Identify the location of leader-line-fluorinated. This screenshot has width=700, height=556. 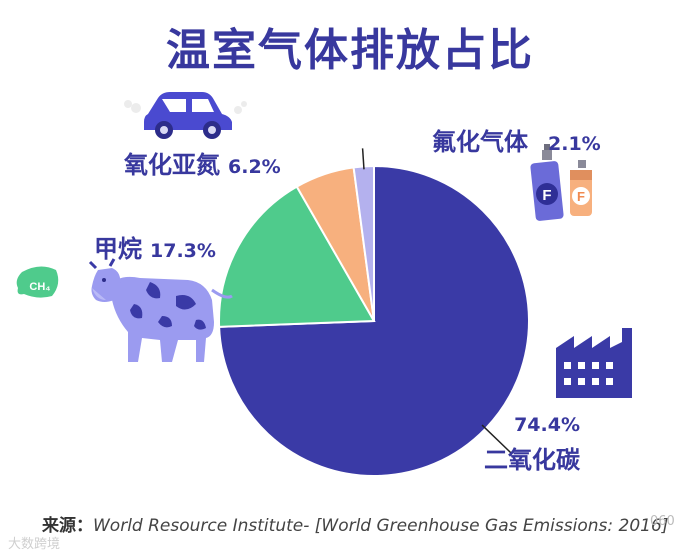
(363, 159).